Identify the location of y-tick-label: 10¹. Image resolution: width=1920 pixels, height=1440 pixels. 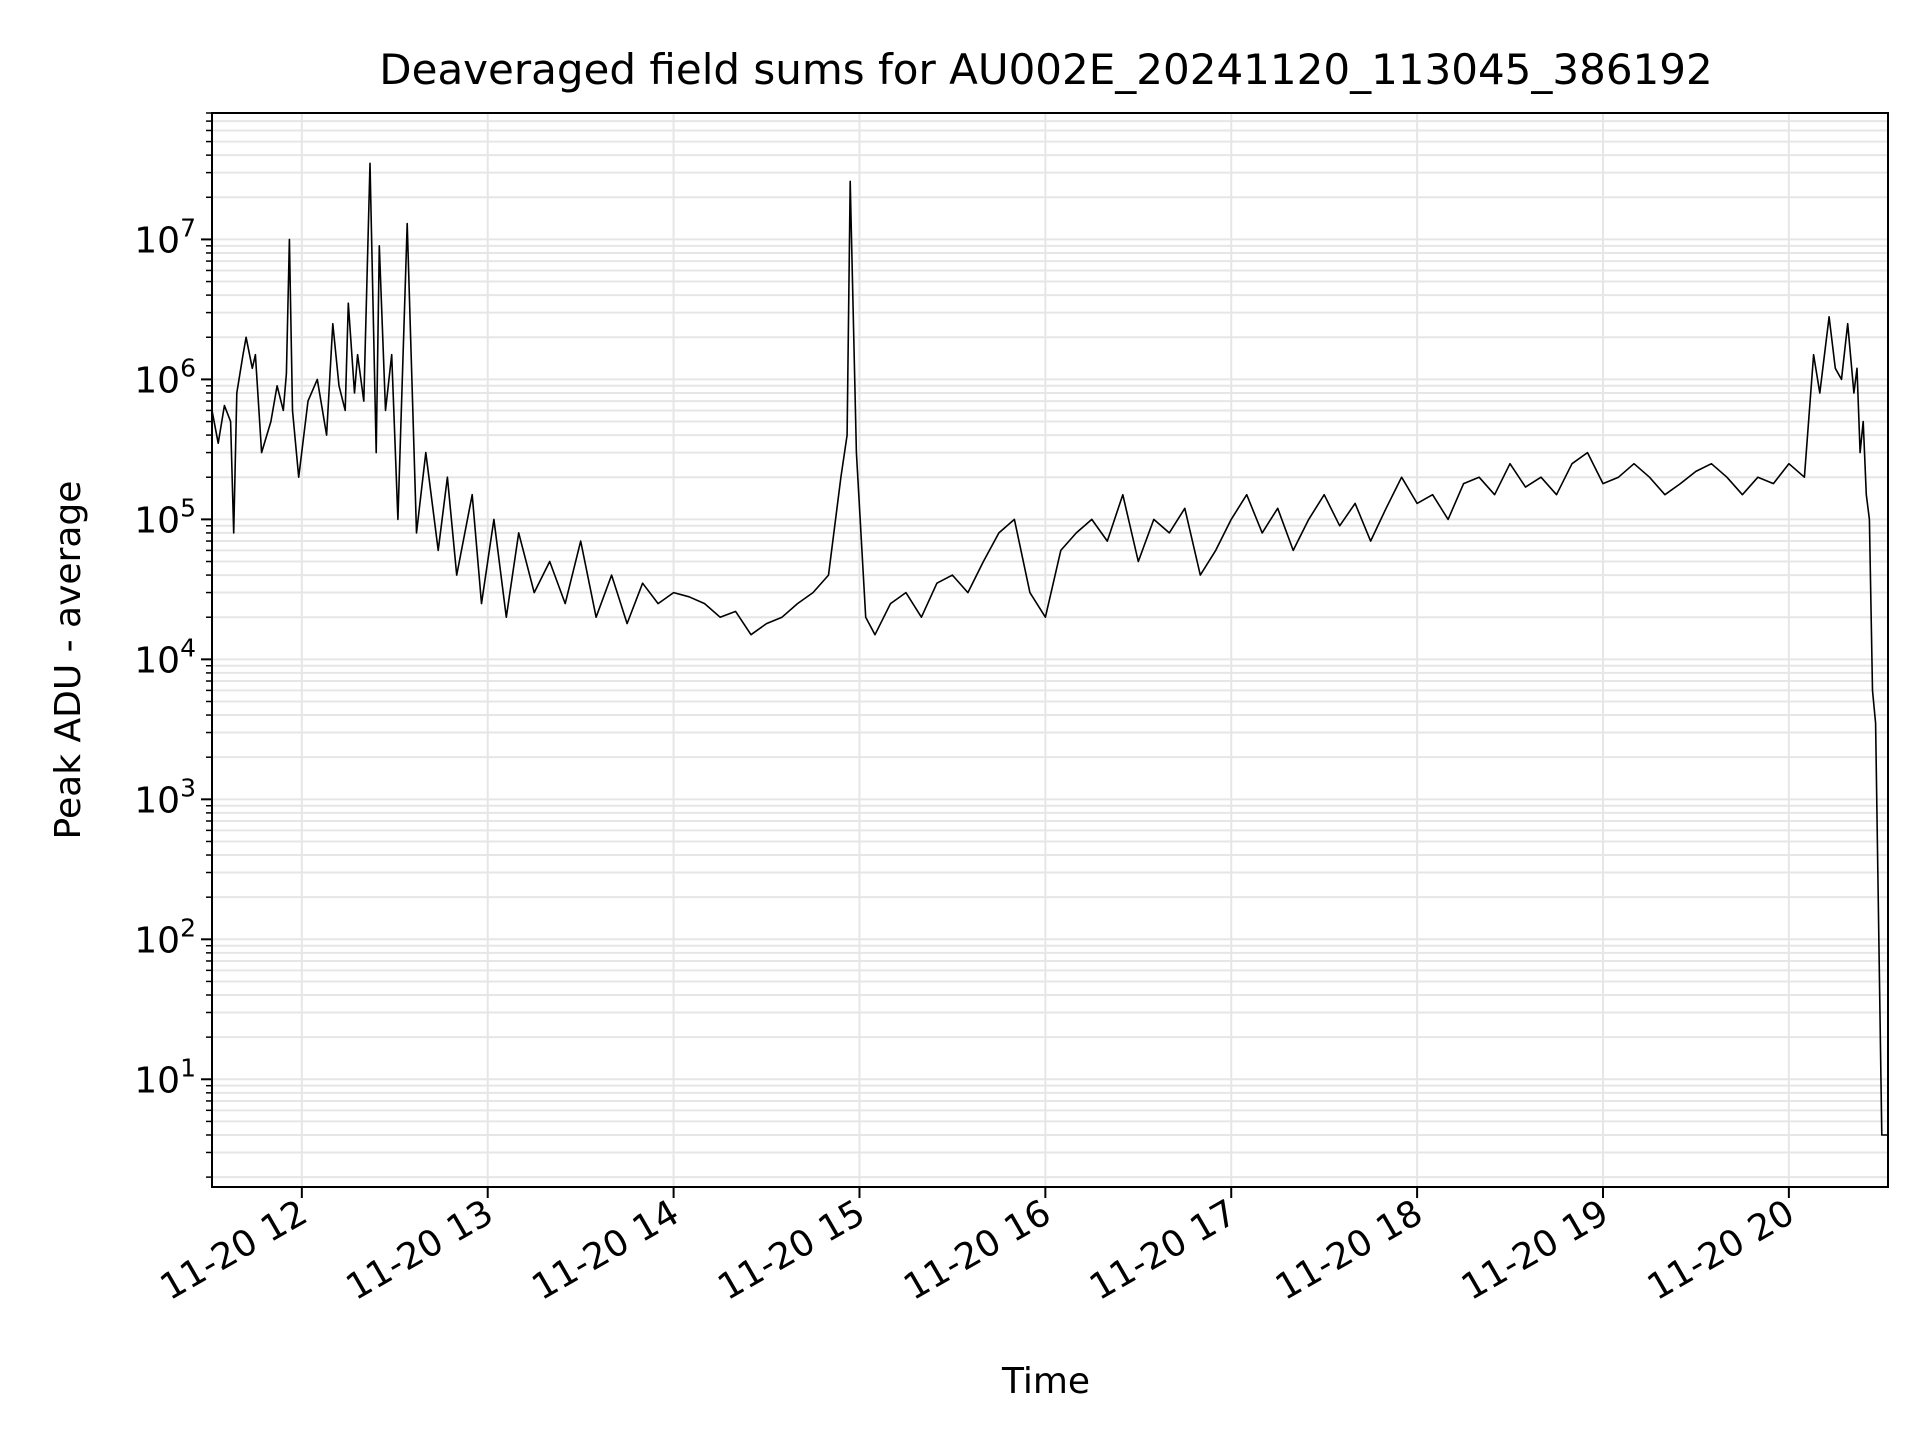
(165, 1077).